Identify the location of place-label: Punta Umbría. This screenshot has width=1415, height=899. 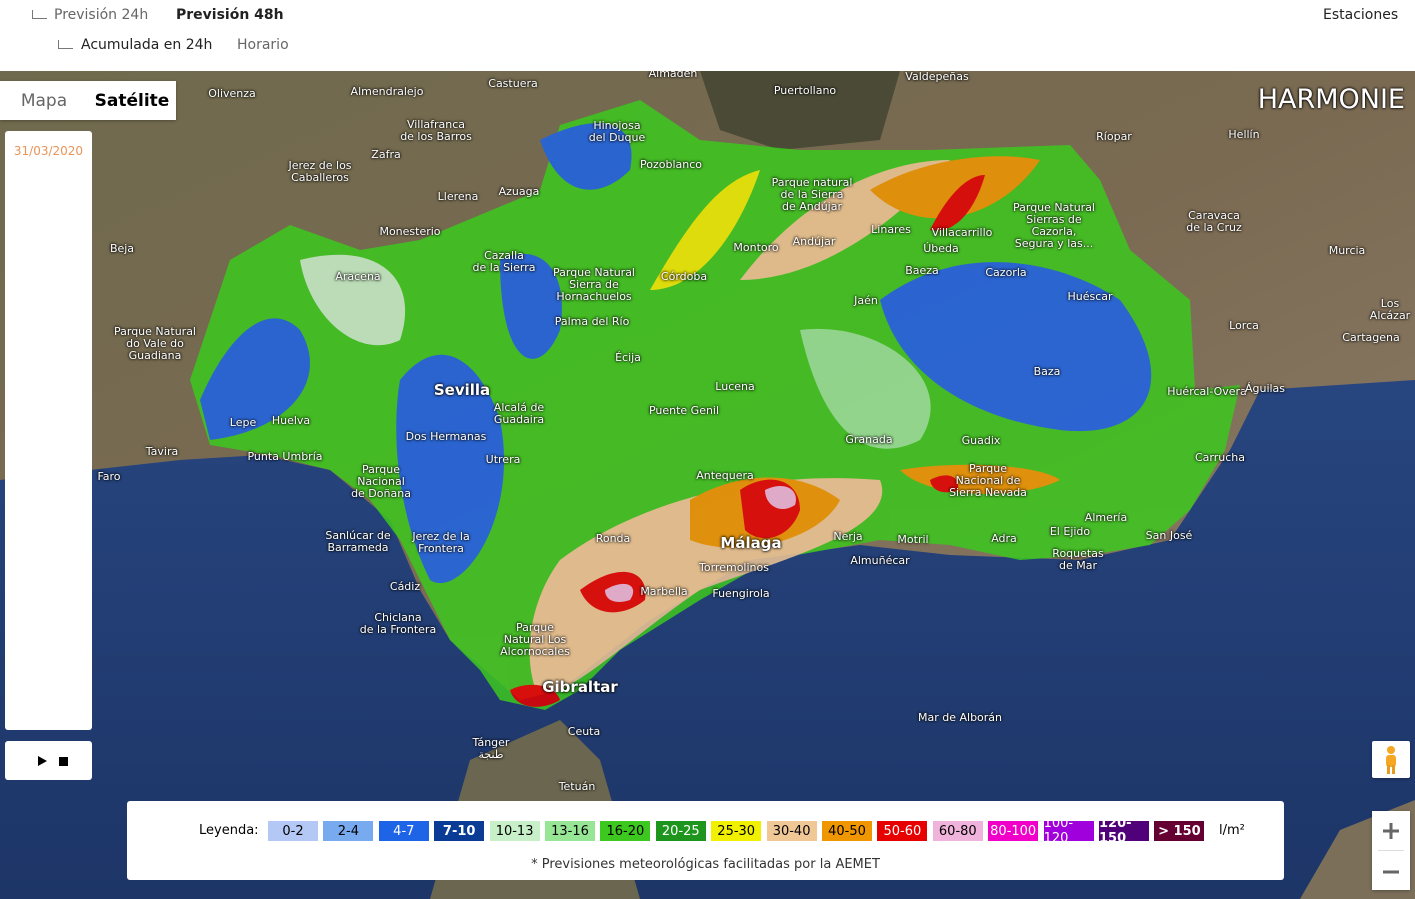
(285, 456).